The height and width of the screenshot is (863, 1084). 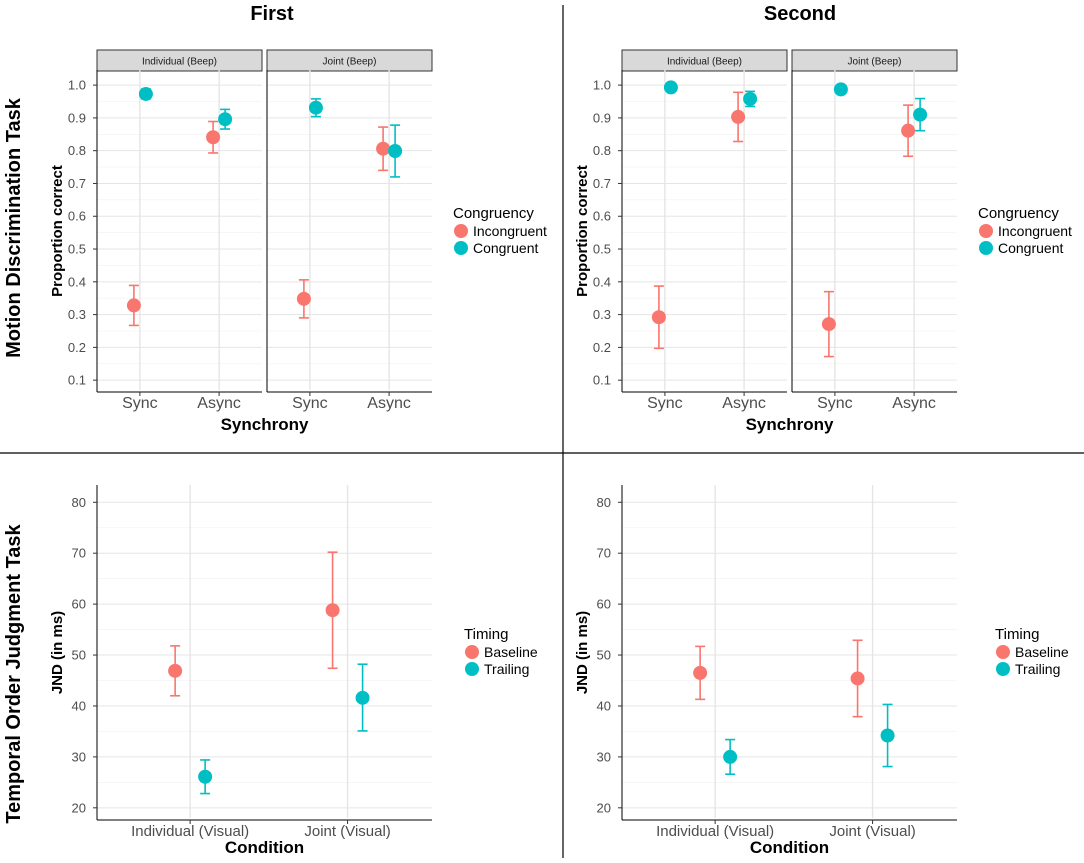 What do you see at coordinates (789, 662) in the screenshot?
I see `panel: Individual (Visual) Joint (Visual)` at bounding box center [789, 662].